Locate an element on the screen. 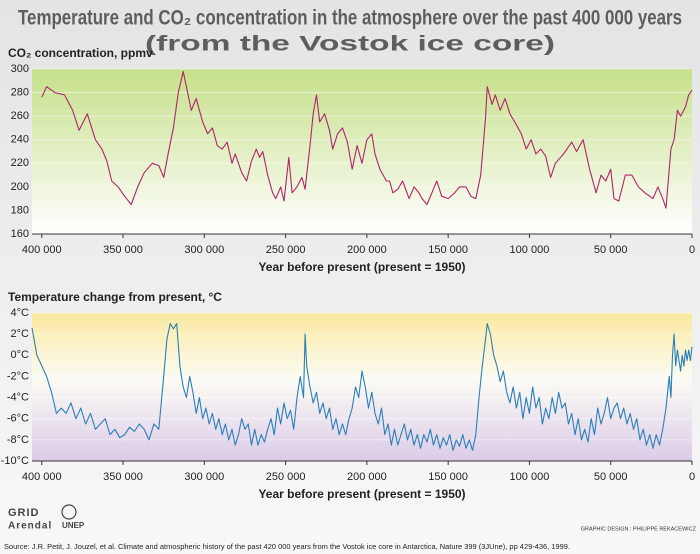 This screenshot has width=700, height=554. logo-text: UNEP is located at coordinates (73, 525).